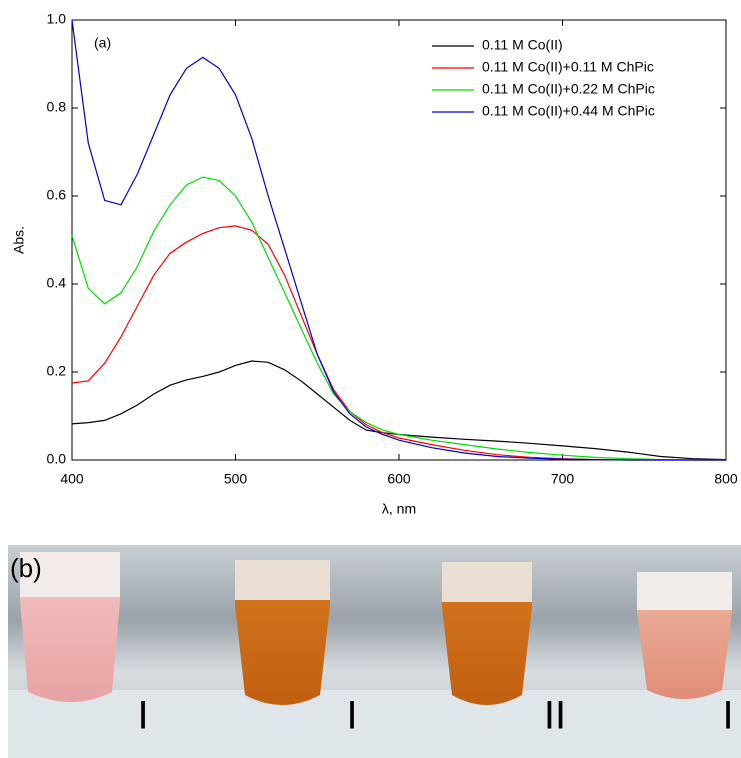 This screenshot has width=741, height=758. Describe the element at coordinates (57, 283) in the screenshot. I see `y-tick-label: 0.4` at that location.